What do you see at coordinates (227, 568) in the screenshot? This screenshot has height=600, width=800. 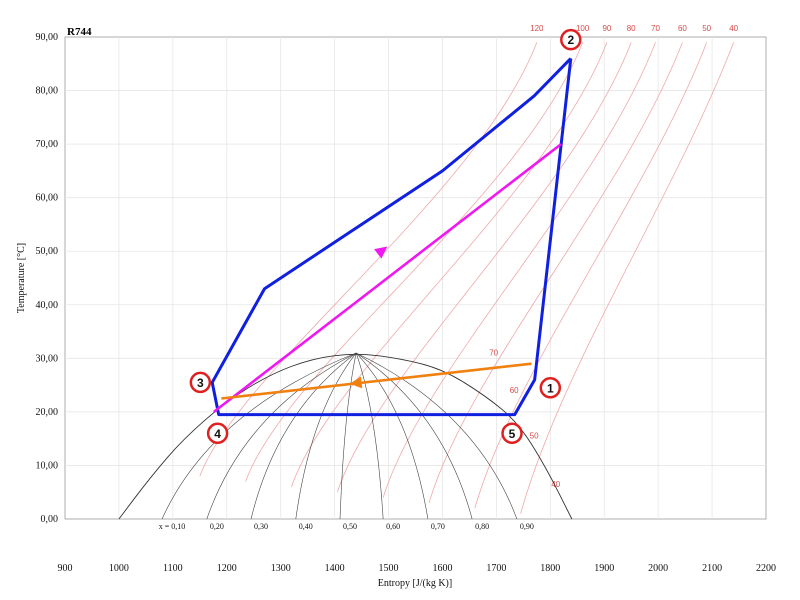 I see `x-tick-label: 1200` at bounding box center [227, 568].